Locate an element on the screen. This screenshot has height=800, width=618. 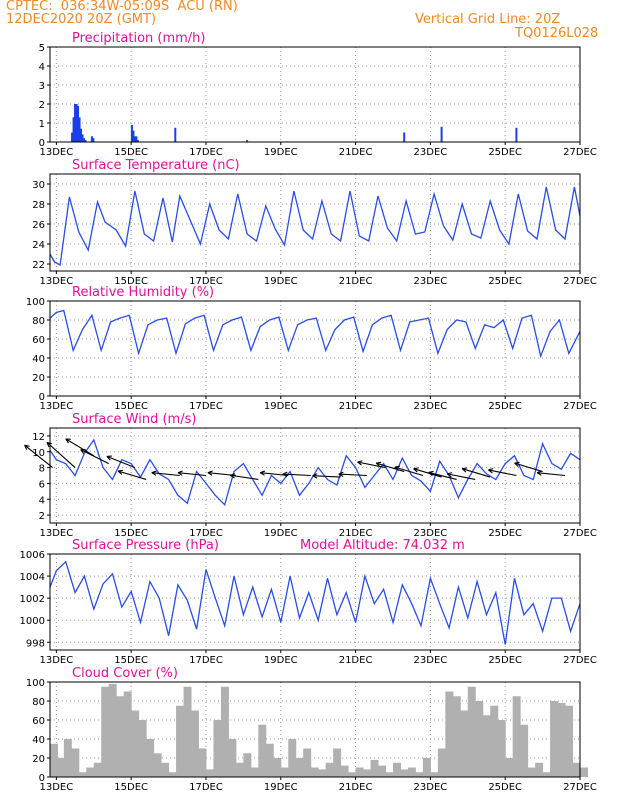
series-line is located at coordinates (315, 602).